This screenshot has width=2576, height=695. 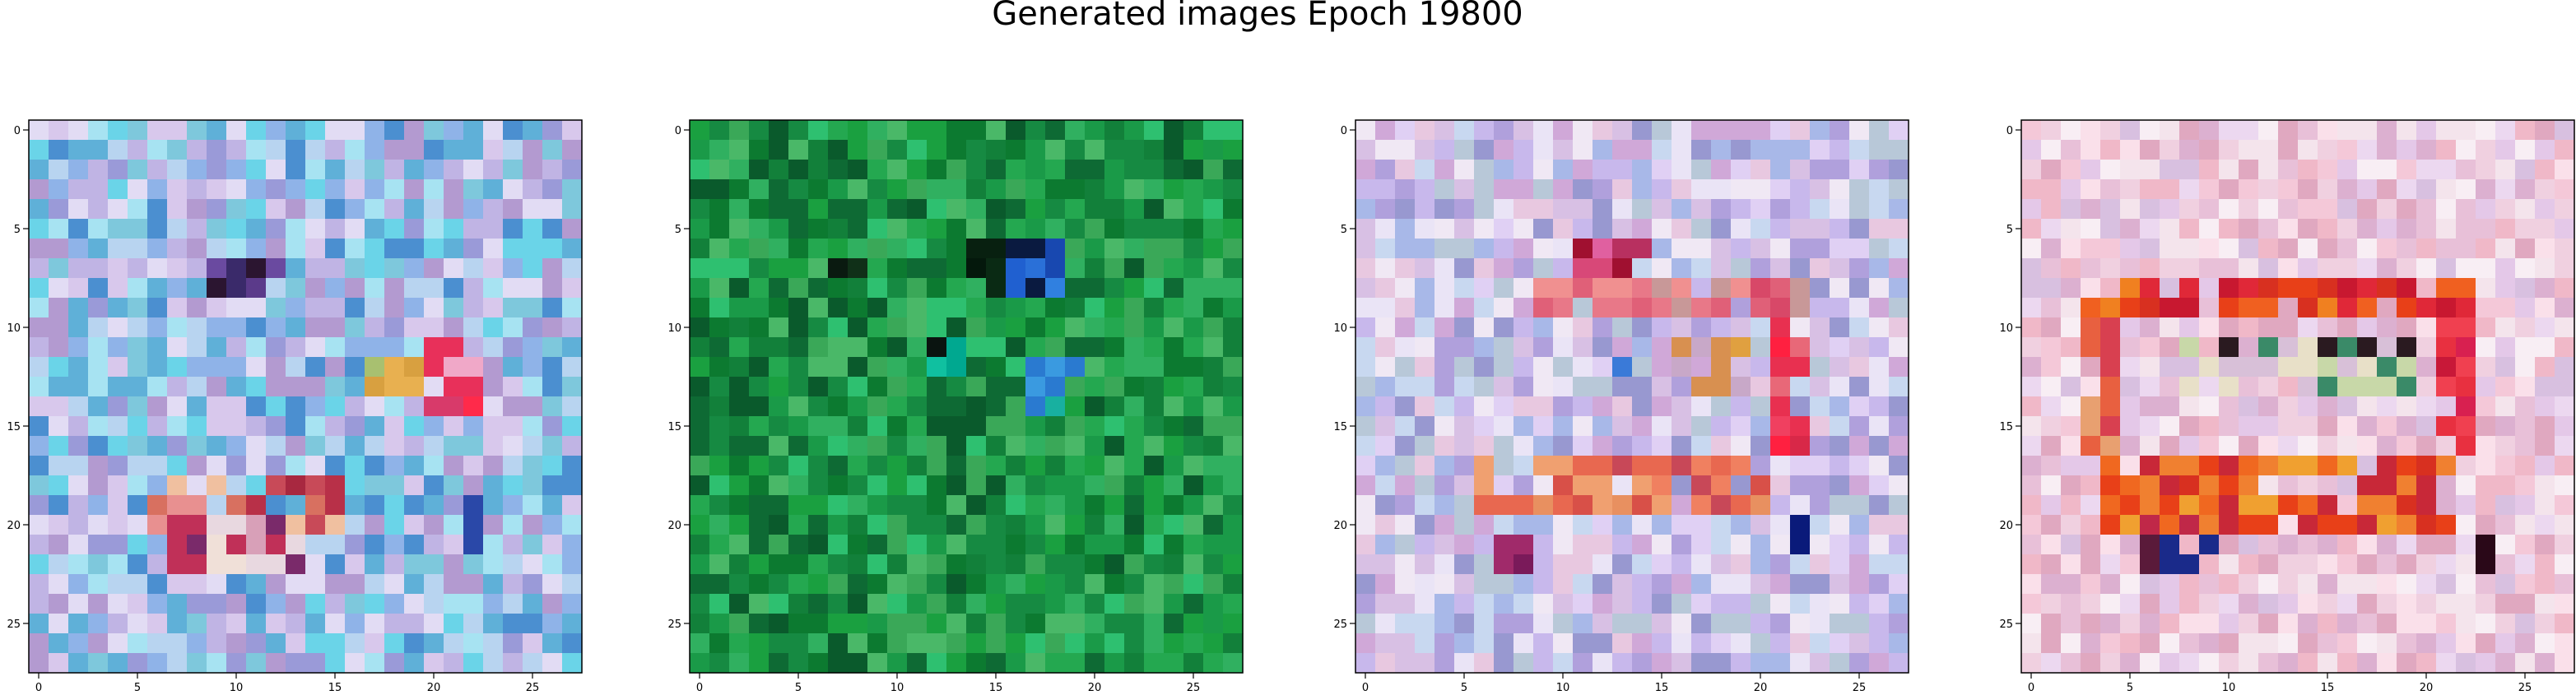 What do you see at coordinates (434, 688) in the screenshot?
I see `x-tick-label: 20` at bounding box center [434, 688].